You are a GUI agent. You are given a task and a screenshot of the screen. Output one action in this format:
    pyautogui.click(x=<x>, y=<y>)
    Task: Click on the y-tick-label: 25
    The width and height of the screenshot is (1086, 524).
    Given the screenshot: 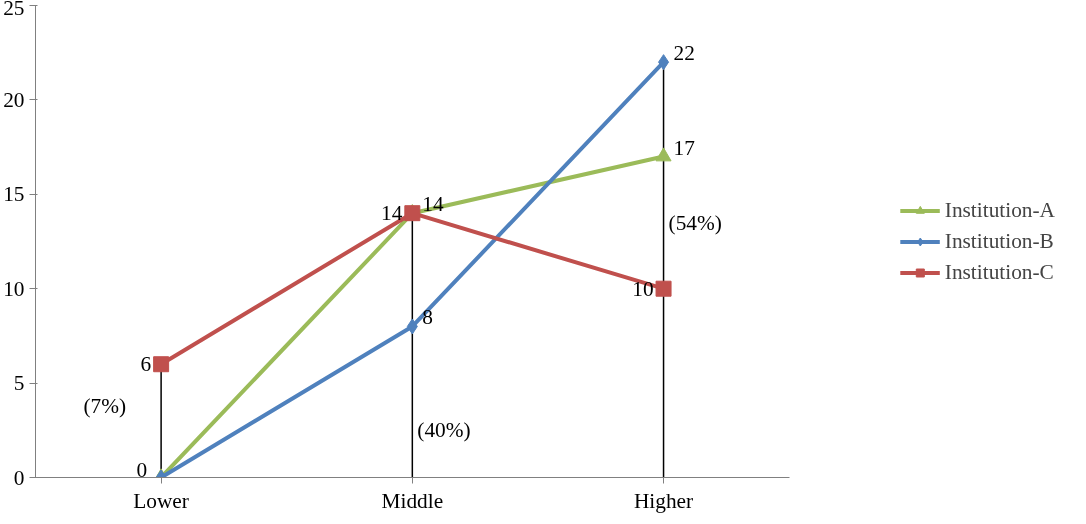 What is the action you would take?
    pyautogui.click(x=14, y=10)
    